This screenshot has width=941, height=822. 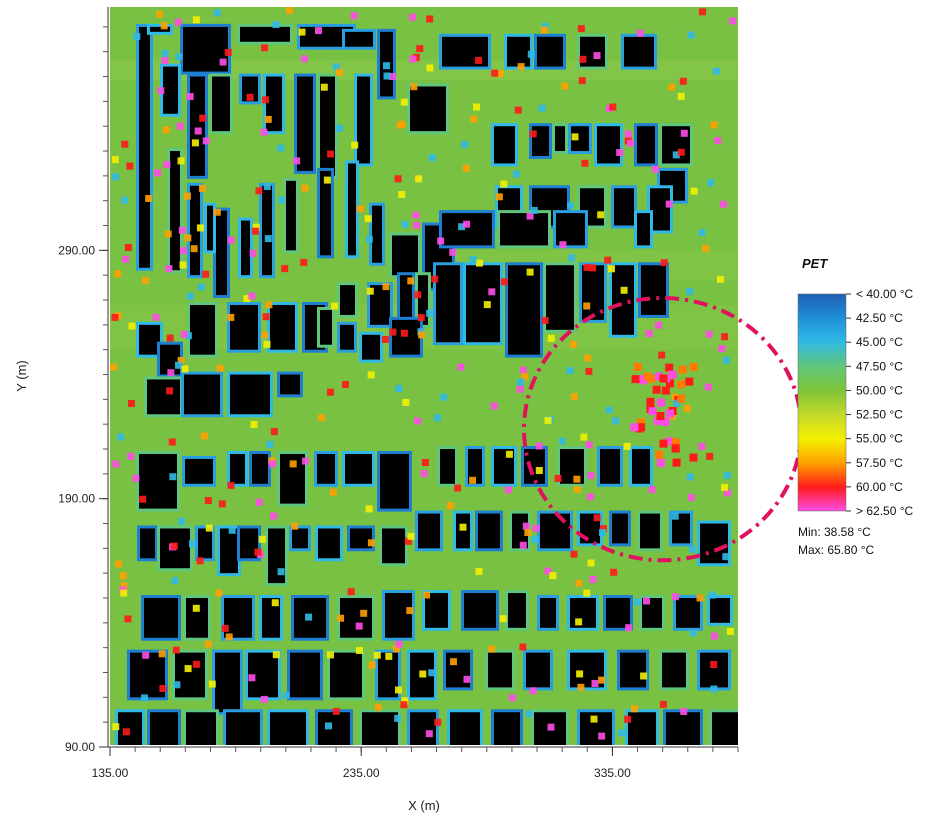 What do you see at coordinates (879, 487) in the screenshot?
I see `legend-label: 60.00 °C` at bounding box center [879, 487].